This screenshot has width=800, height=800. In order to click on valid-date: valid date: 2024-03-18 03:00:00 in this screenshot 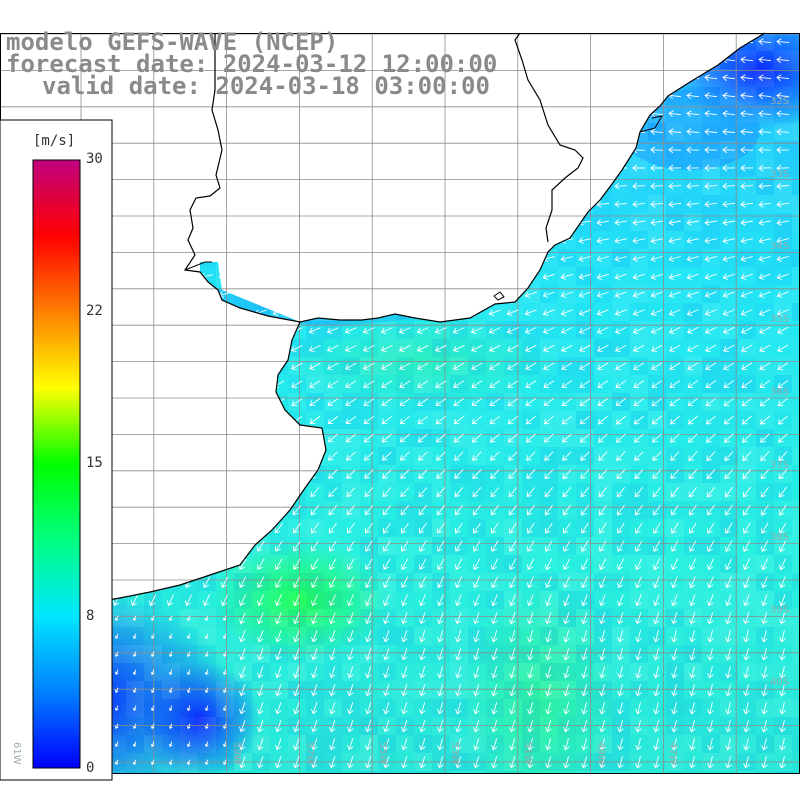, I will do `click(266, 86)`.